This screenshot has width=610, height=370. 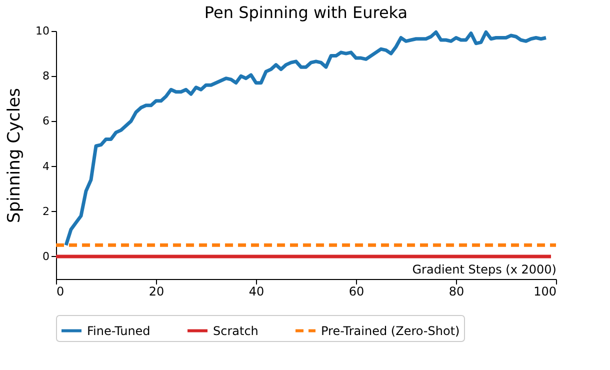 I want to click on legend-label: Fine-Tuned, so click(x=118, y=331).